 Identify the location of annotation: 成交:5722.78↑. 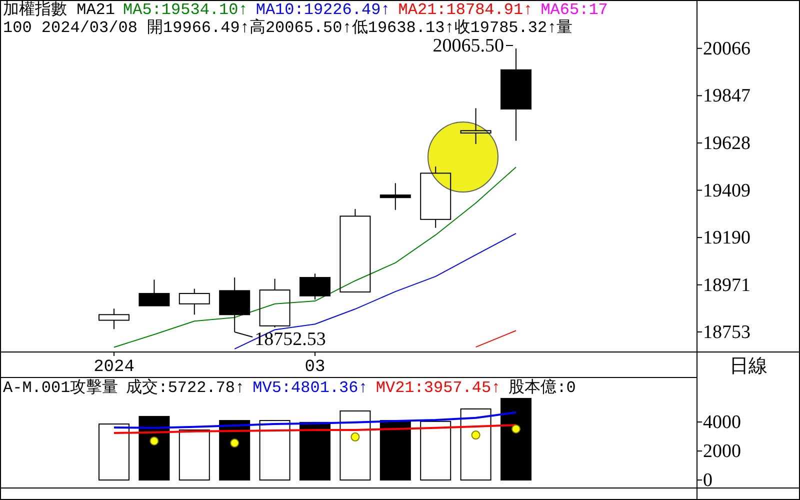
(185, 387).